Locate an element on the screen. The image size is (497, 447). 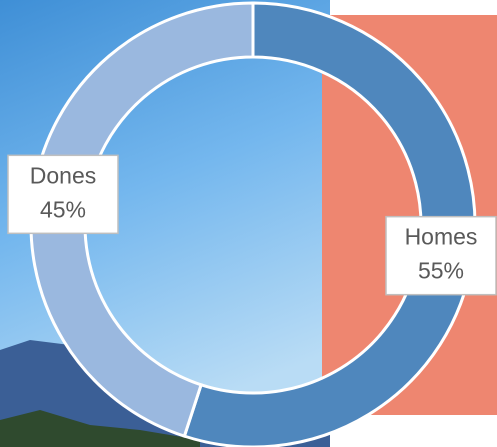
data-label-category: Dones is located at coordinates (63, 175).